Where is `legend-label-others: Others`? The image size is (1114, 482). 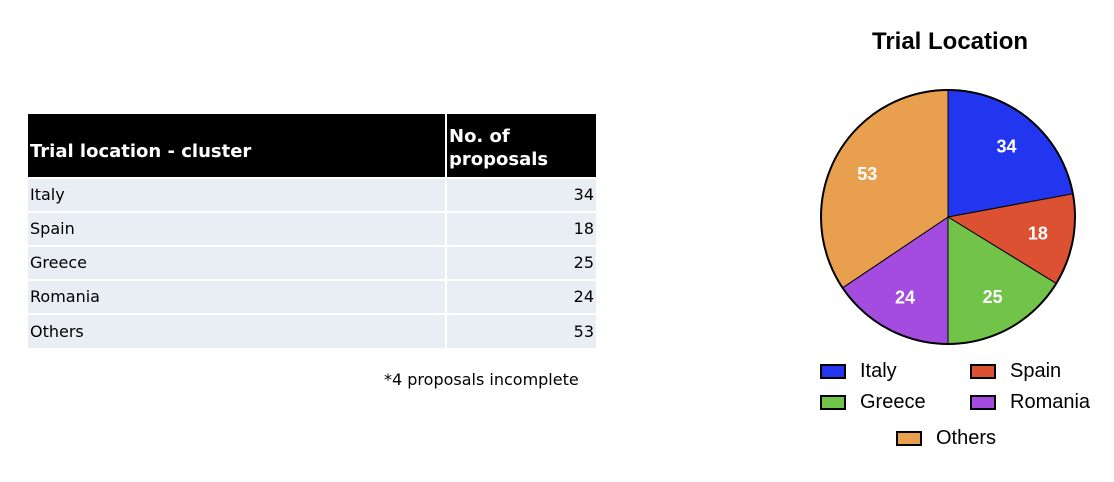 legend-label-others: Others is located at coordinates (966, 438).